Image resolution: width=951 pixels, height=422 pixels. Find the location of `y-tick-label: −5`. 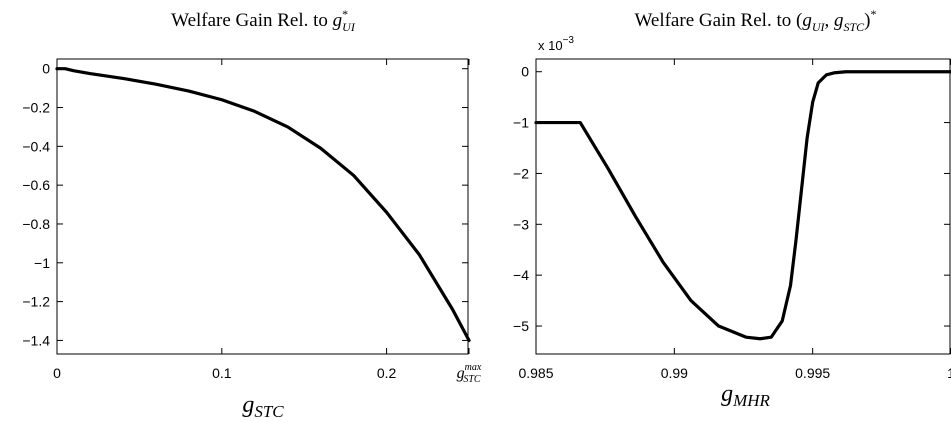

y-tick-label: −5 is located at coordinates (521, 326).